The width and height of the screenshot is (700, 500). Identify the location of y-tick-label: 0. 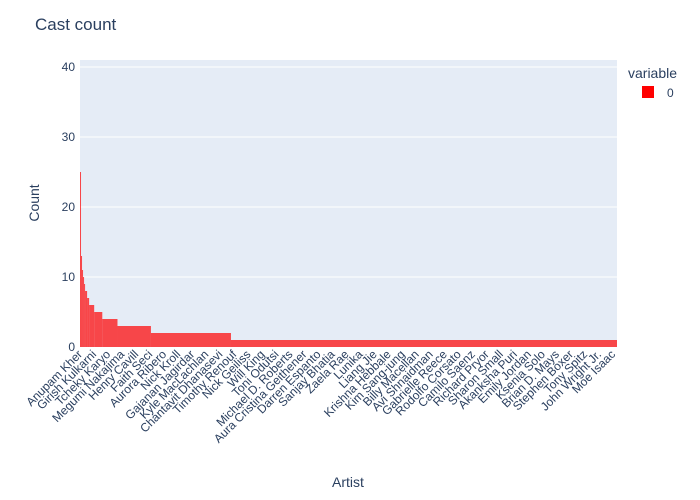
(71, 347).